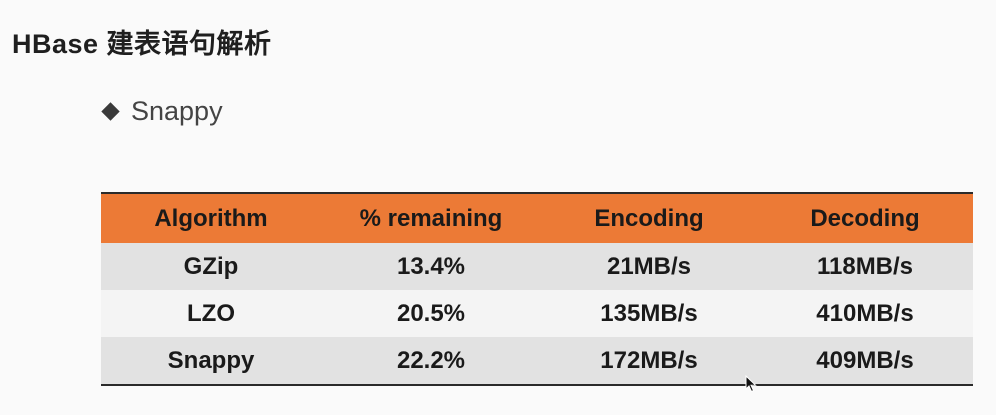  Describe the element at coordinates (649, 218) in the screenshot. I see `header-encoding: Encoding` at that location.